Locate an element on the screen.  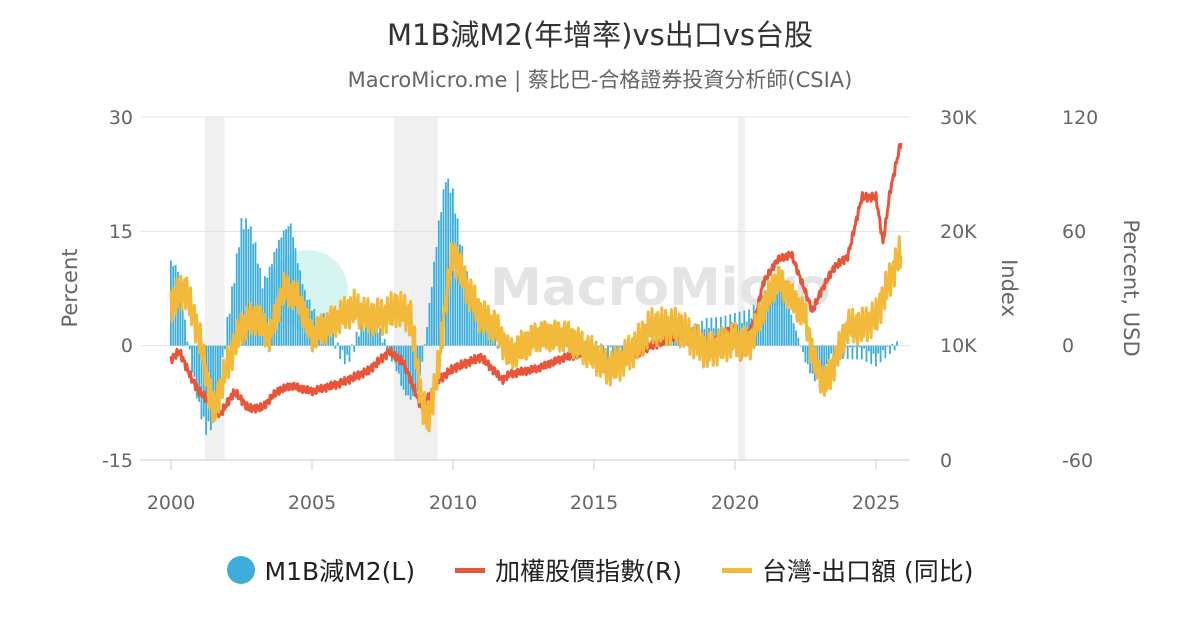
legend-item-exports: 台灣-出口額 (同比) is located at coordinates (847, 570).